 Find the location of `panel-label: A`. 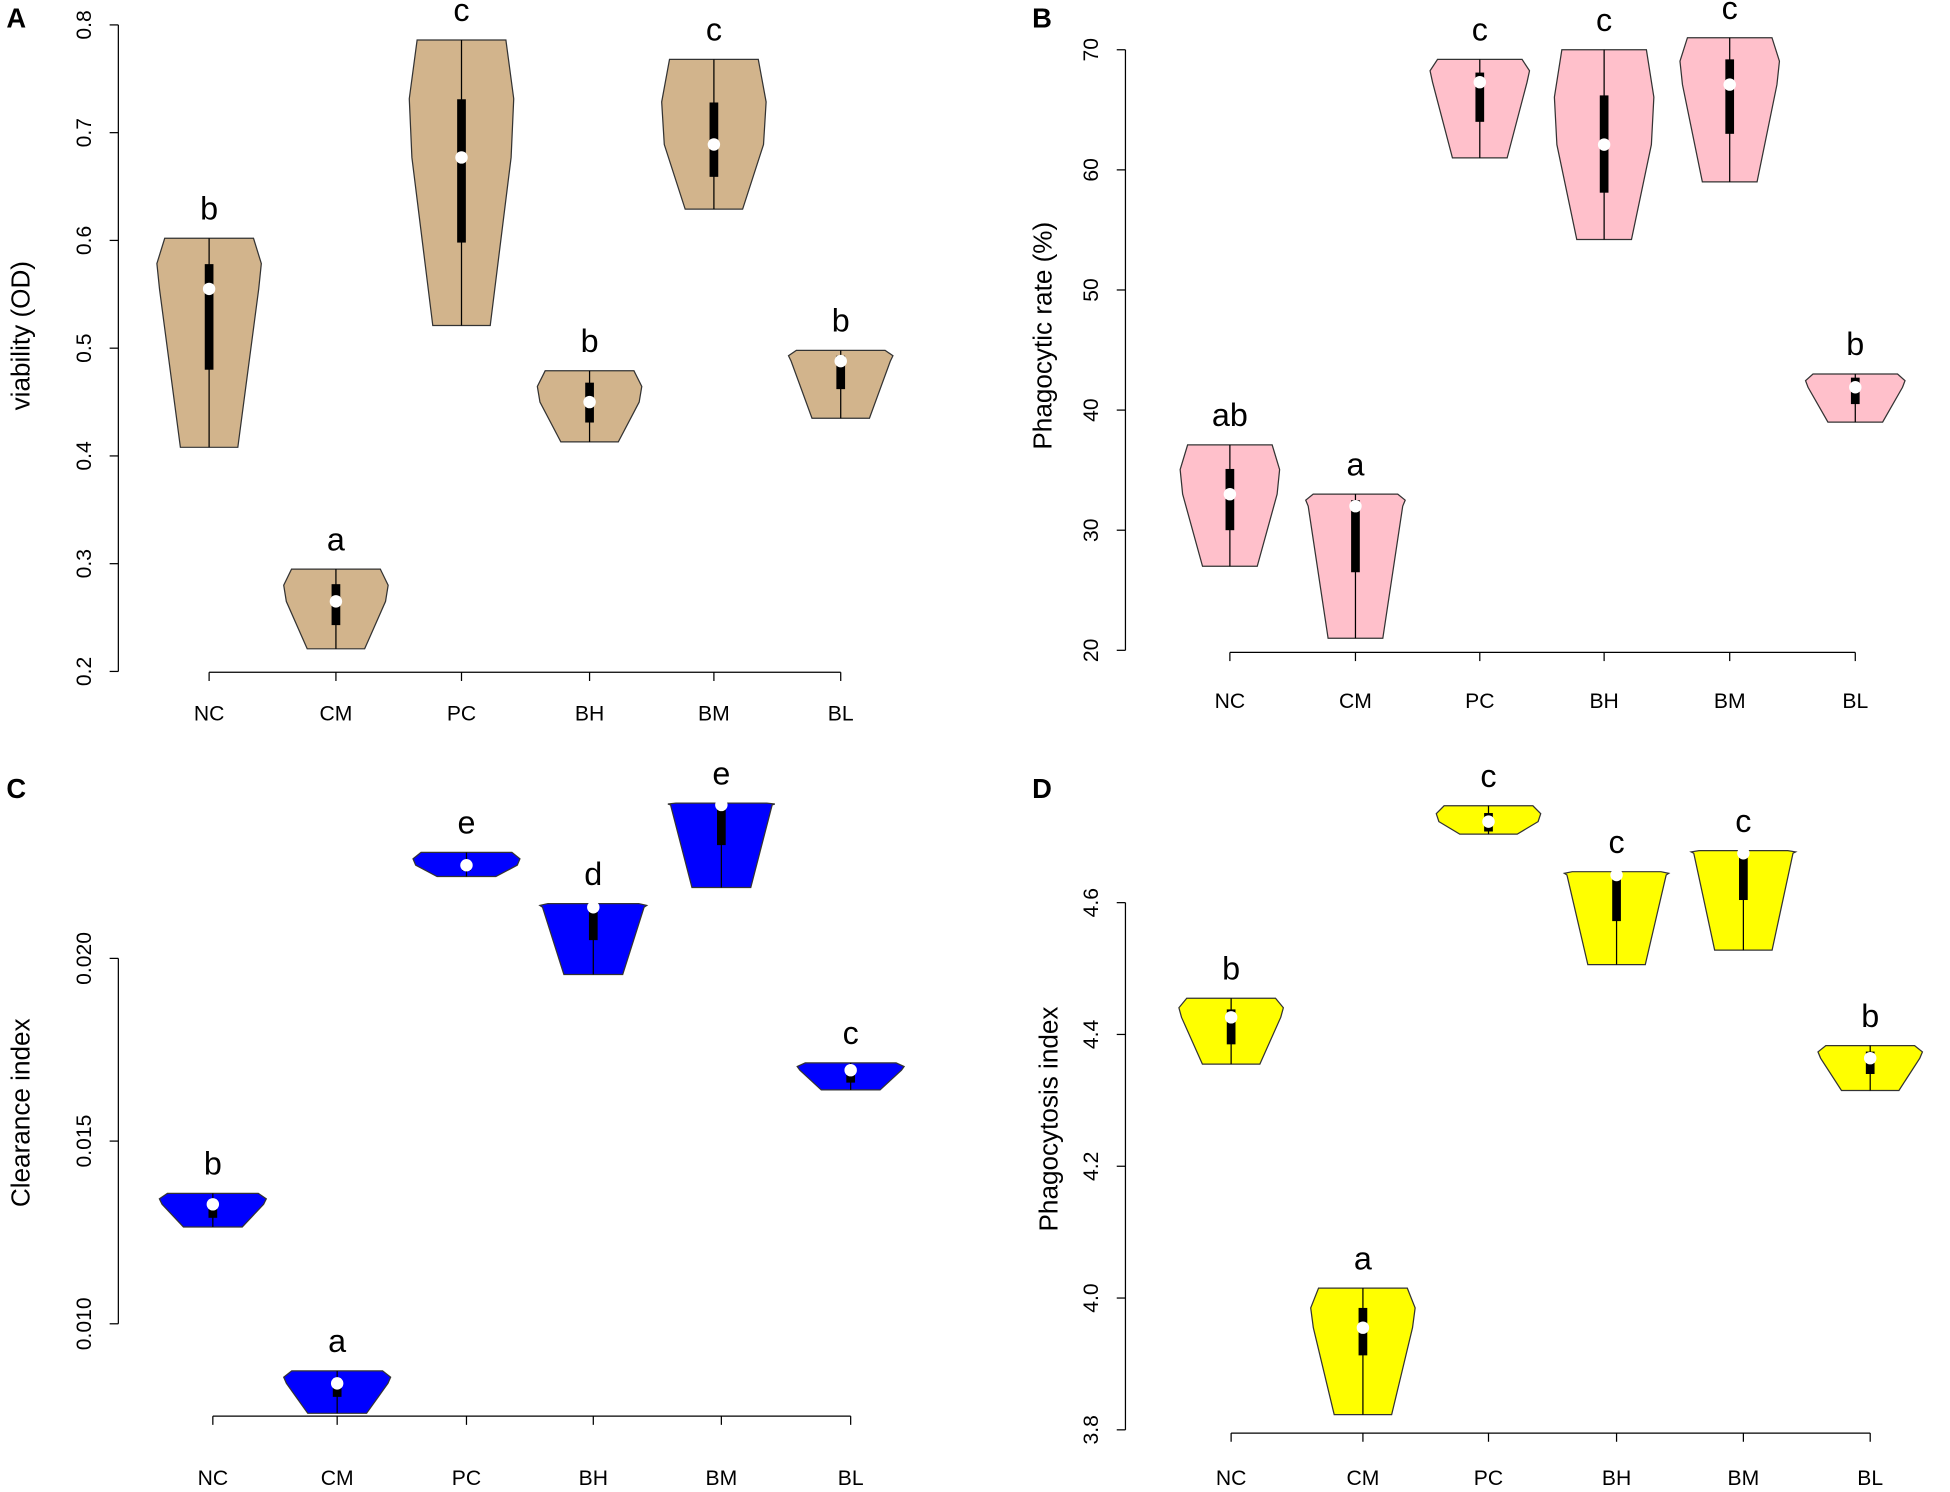

panel-label: A is located at coordinates (16, 17).